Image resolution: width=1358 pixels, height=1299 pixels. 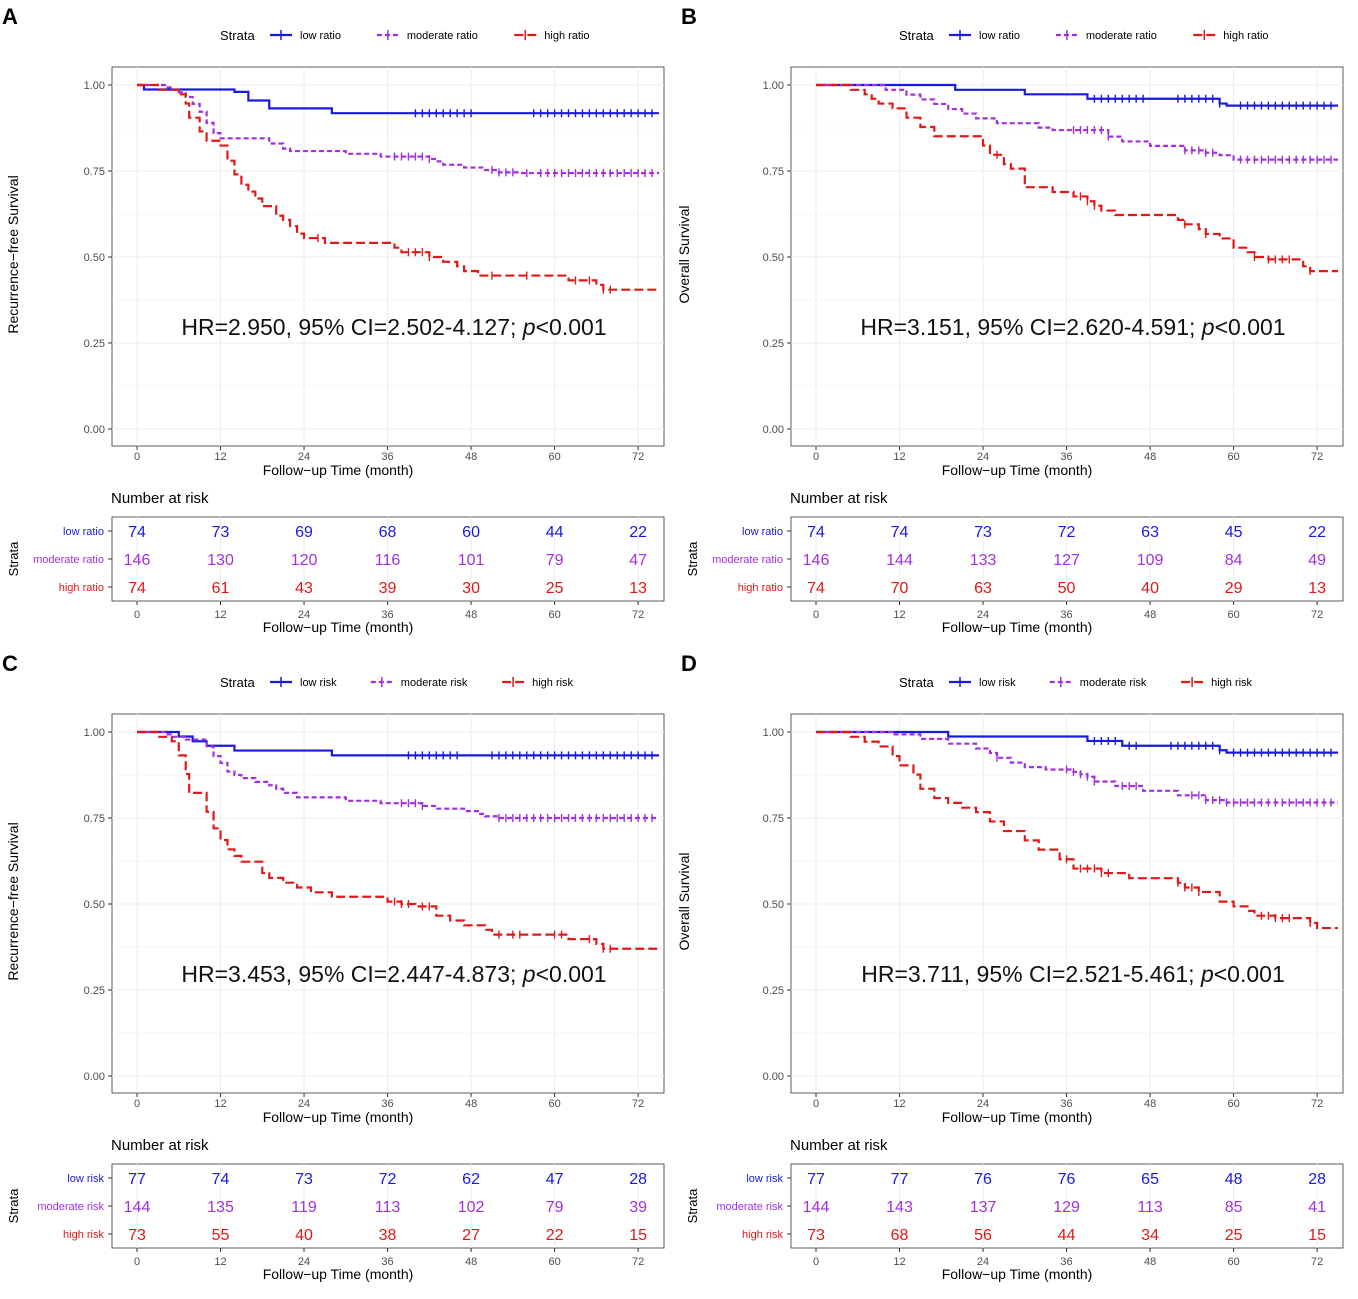 What do you see at coordinates (692, 558) in the screenshot?
I see `risk-y-axis-label: Strata` at bounding box center [692, 558].